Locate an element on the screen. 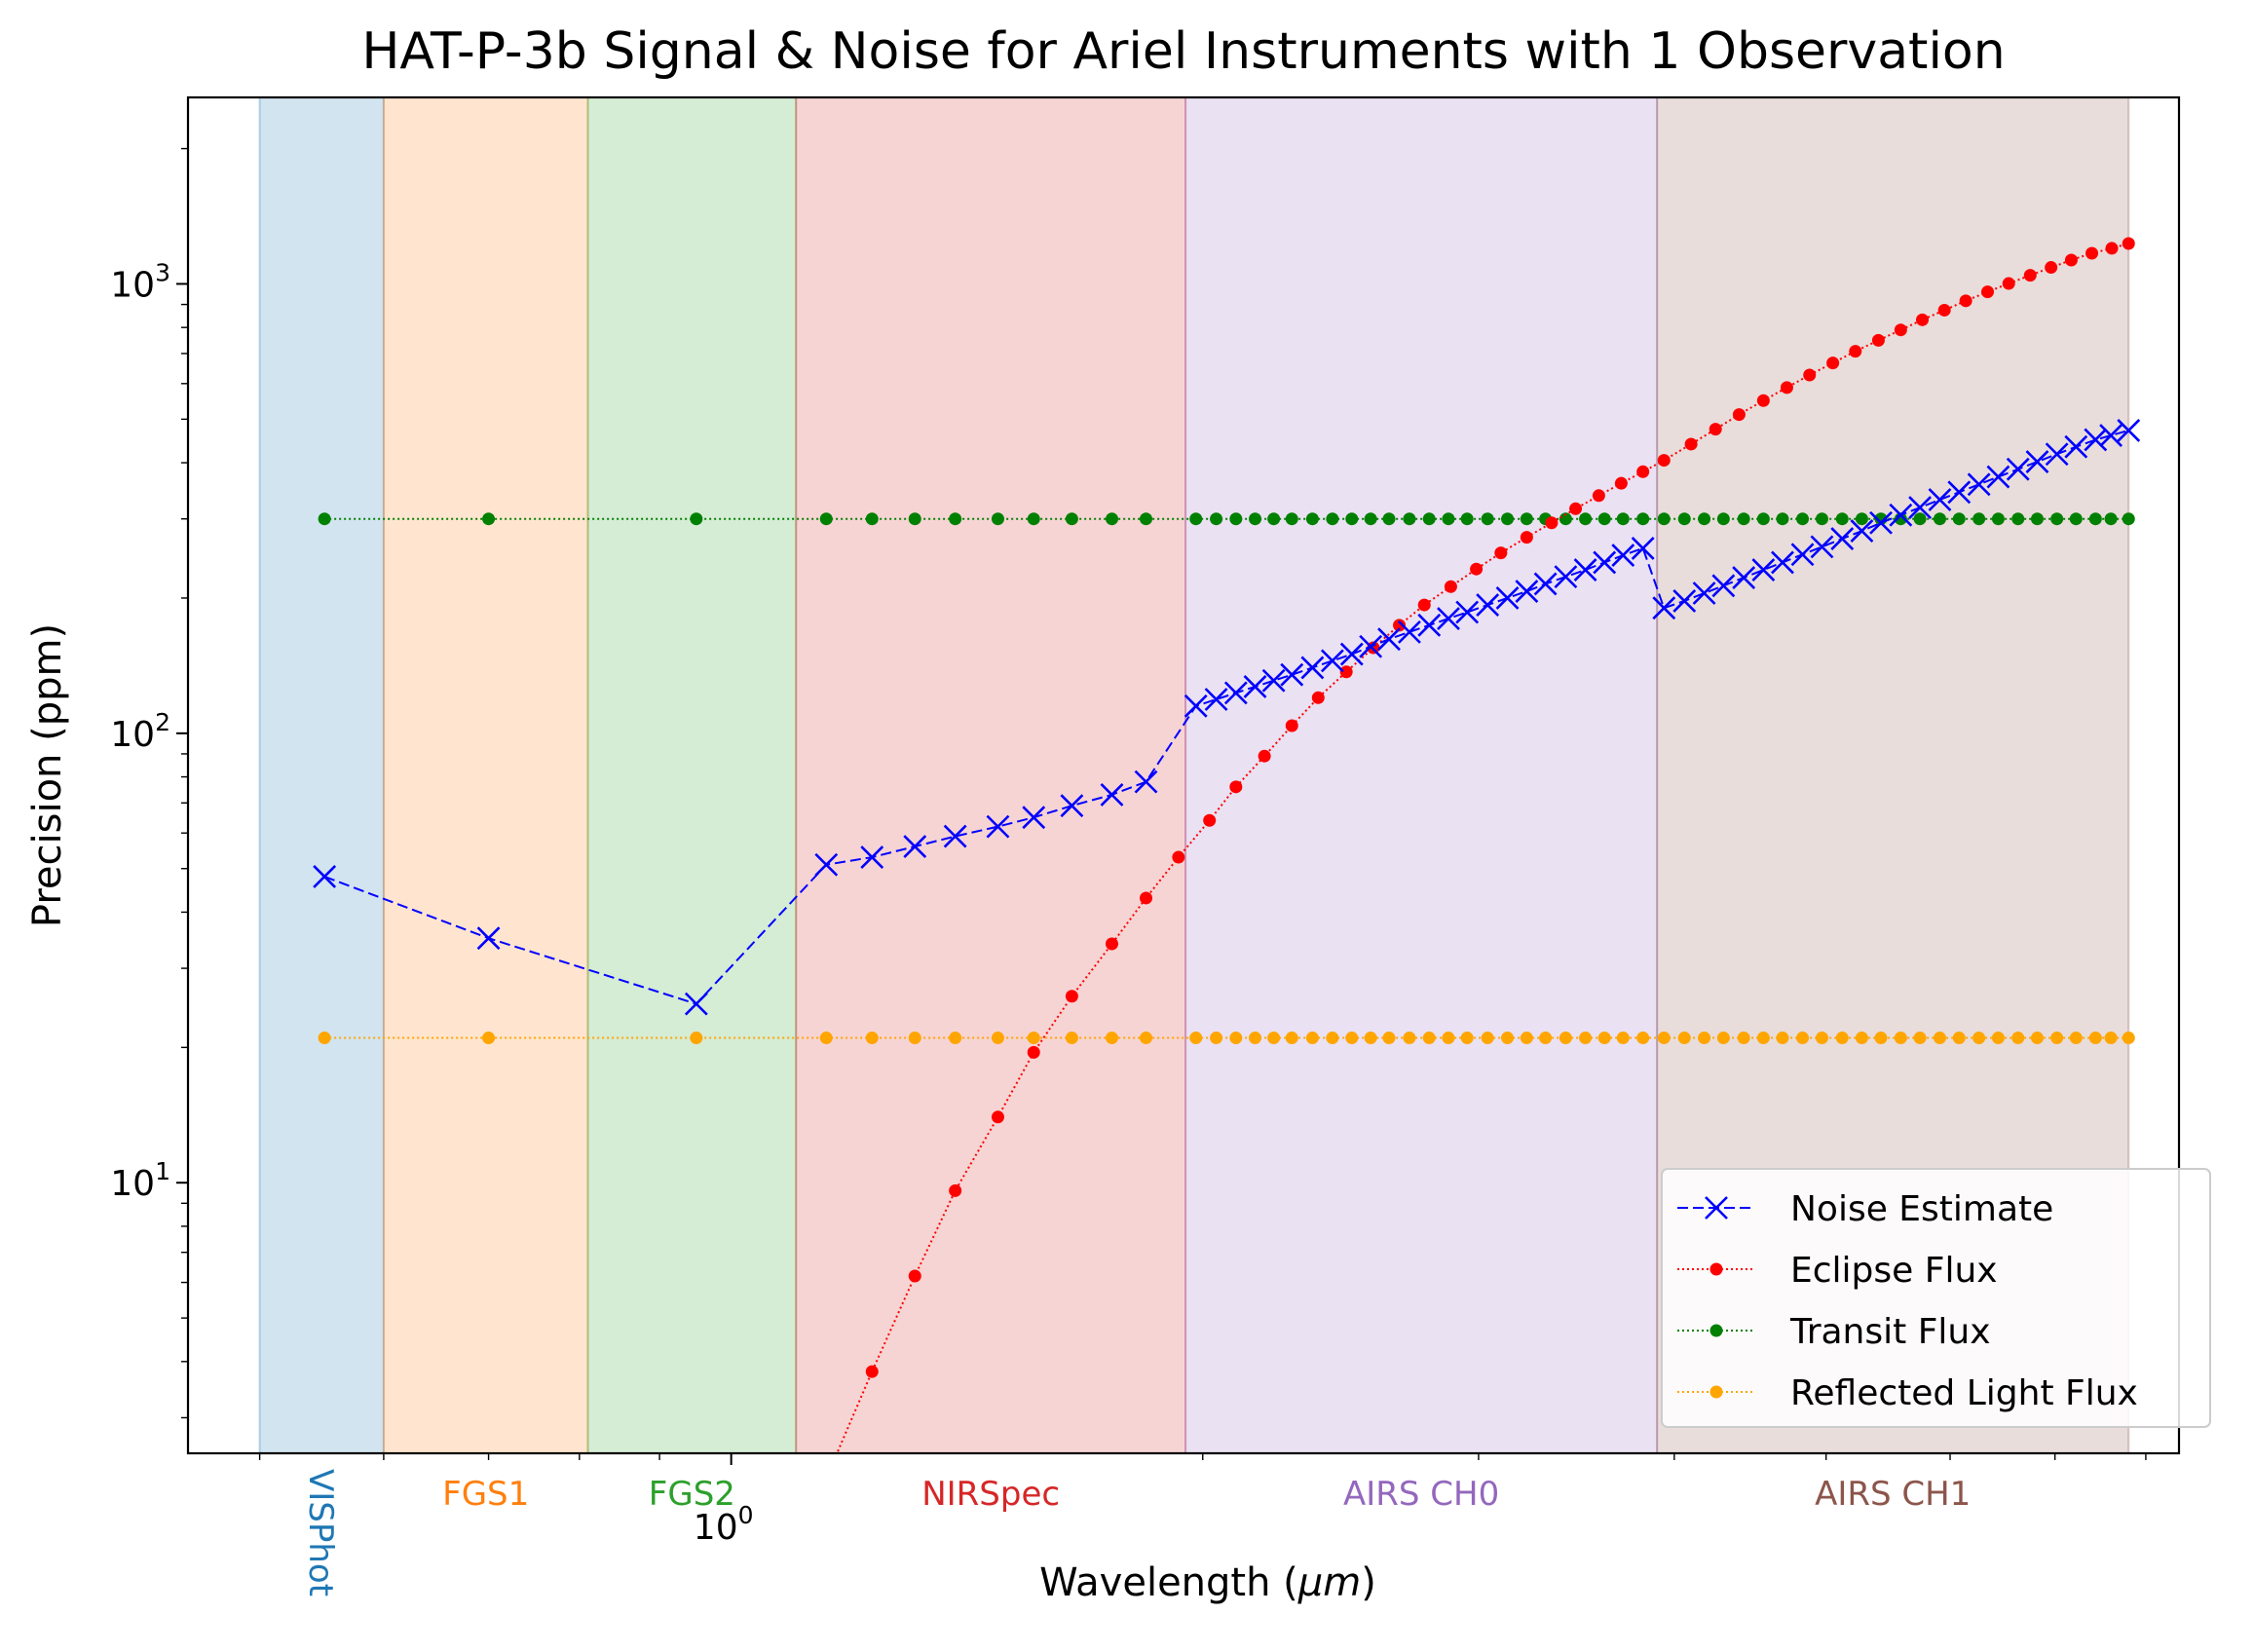  x-axis-label: Wavelength (μm) is located at coordinates (1207, 1583).